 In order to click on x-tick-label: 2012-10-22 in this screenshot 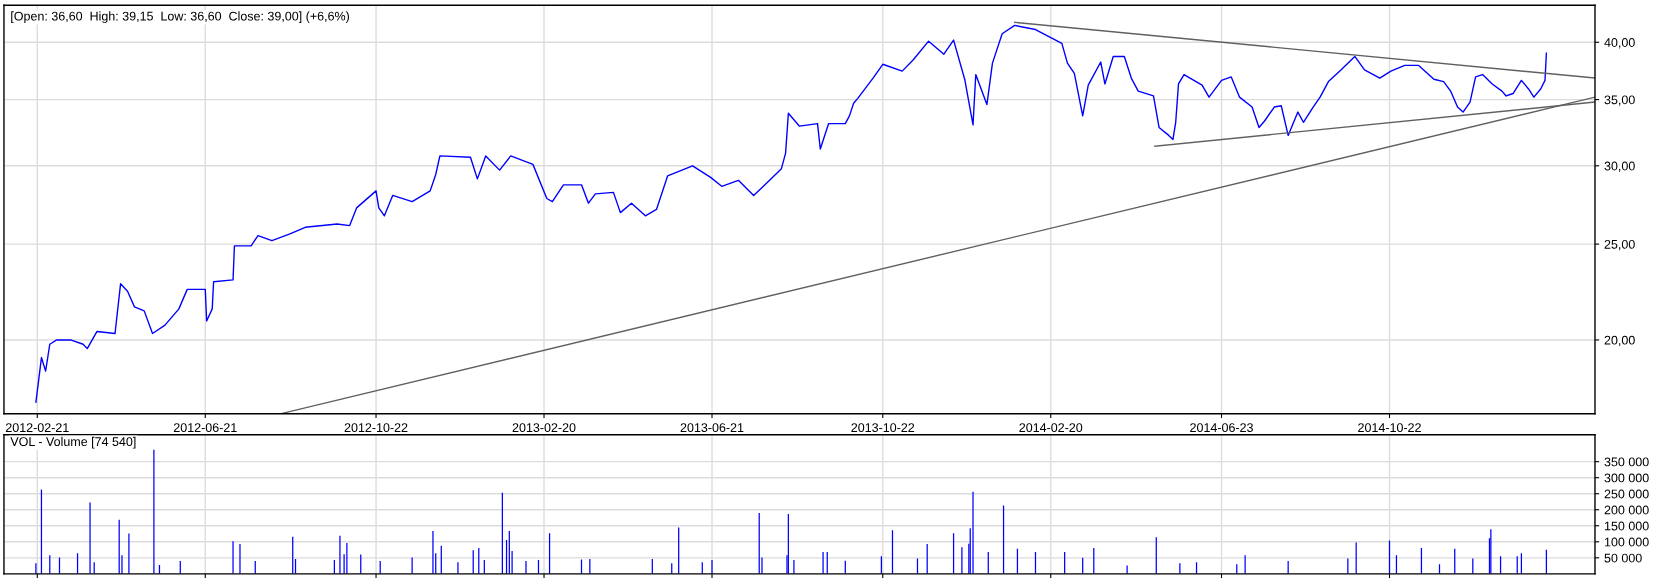, I will do `click(376, 428)`.